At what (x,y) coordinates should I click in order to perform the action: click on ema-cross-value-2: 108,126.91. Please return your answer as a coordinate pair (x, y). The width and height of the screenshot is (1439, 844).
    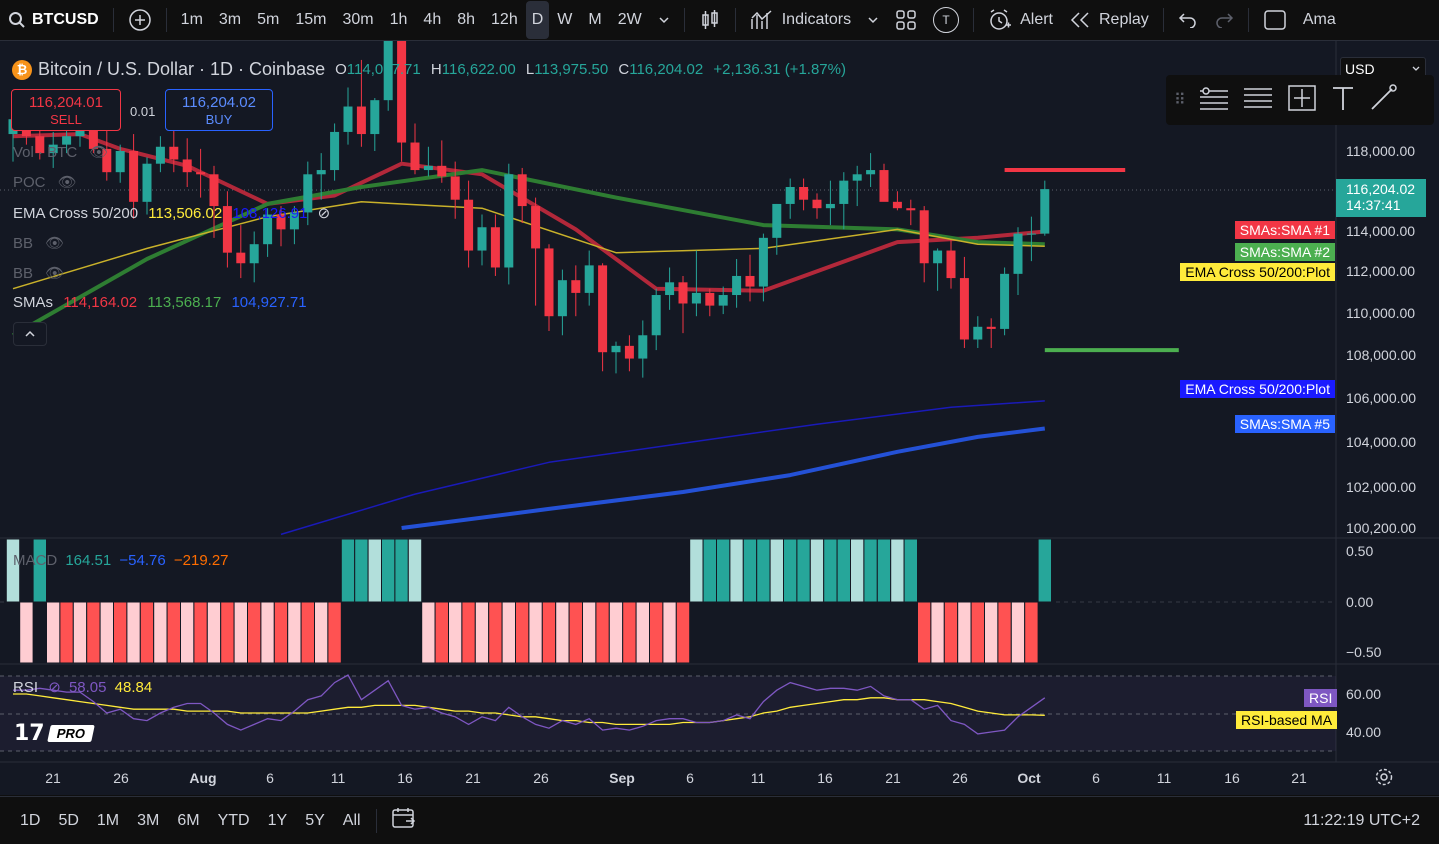
    Looking at the image, I should click on (270, 213).